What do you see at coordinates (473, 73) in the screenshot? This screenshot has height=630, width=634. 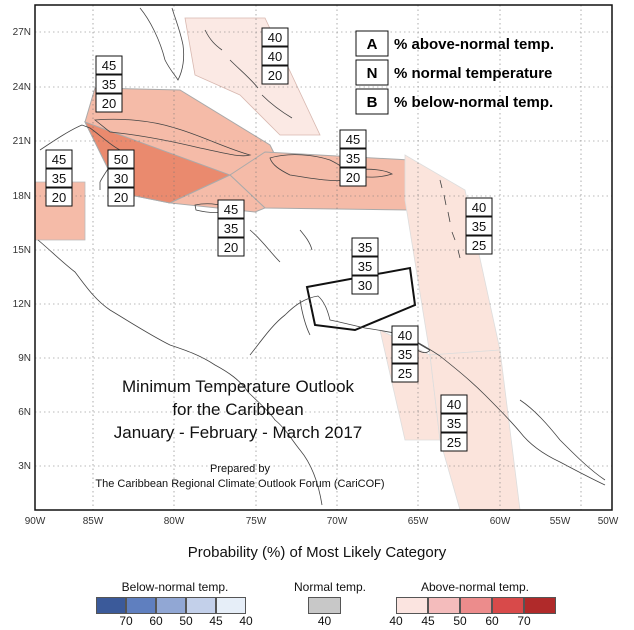 I see `svg-text: % normal temperature` at bounding box center [473, 73].